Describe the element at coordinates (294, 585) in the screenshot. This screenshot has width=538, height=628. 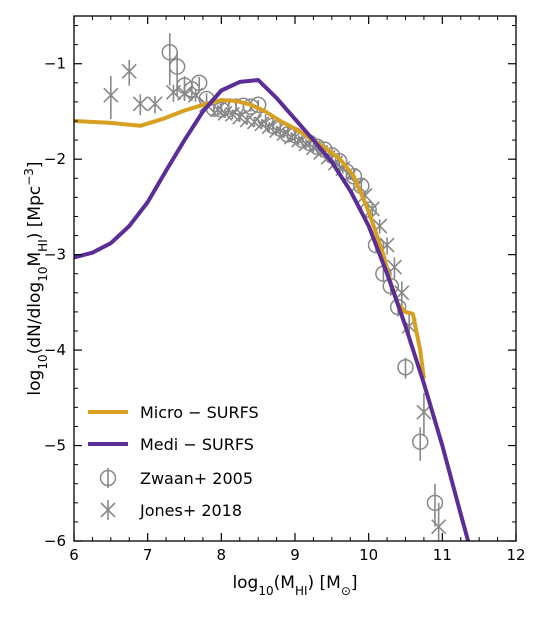
I see `x-axis-title: log10(MHI) [M⊙]` at that location.